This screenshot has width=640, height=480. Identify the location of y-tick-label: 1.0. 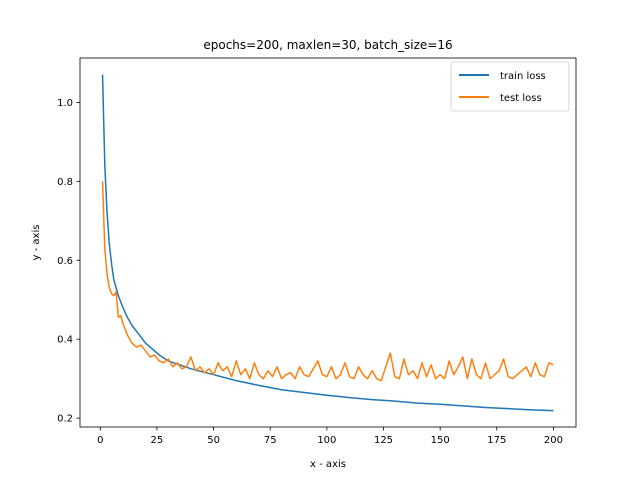
(65, 103).